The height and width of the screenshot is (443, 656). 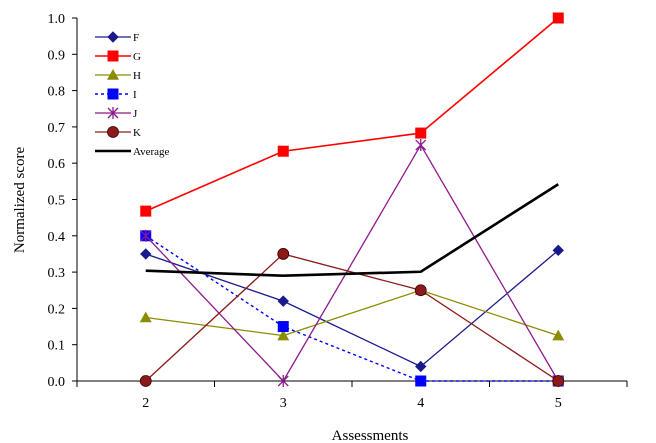 What do you see at coordinates (136, 38) in the screenshot?
I see `legend-label: F` at bounding box center [136, 38].